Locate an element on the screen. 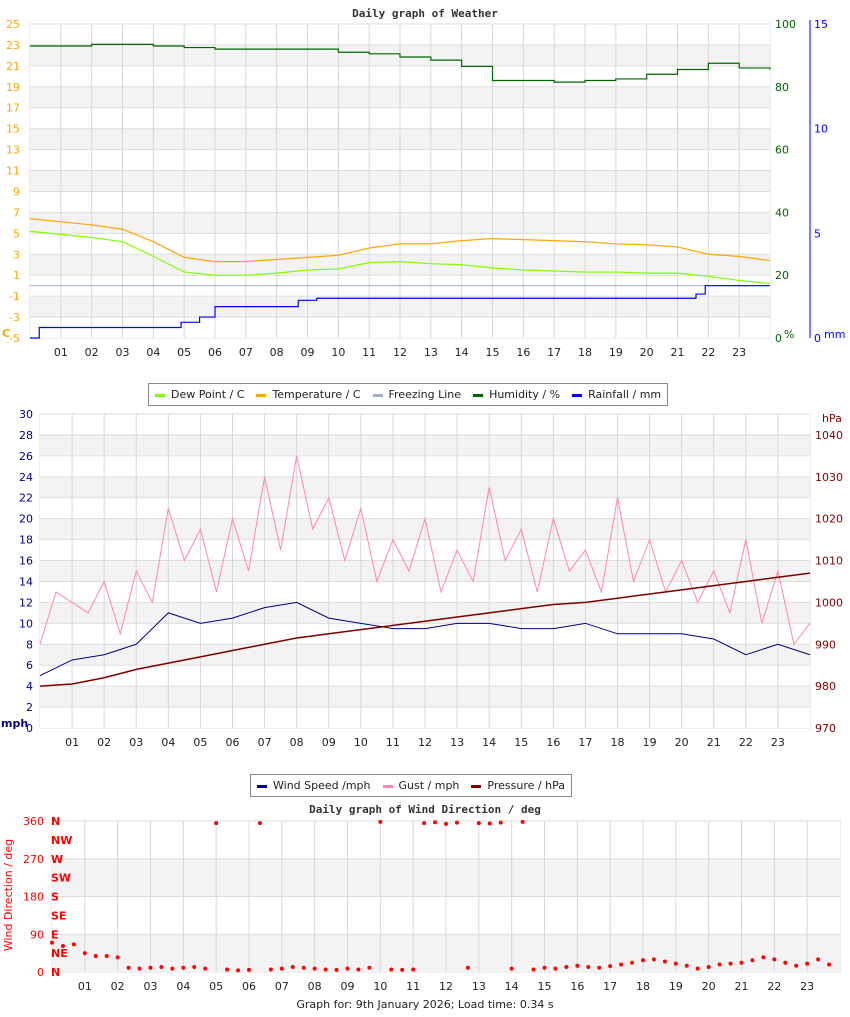  y-right-rain-tick: 0 is located at coordinates (817, 338).